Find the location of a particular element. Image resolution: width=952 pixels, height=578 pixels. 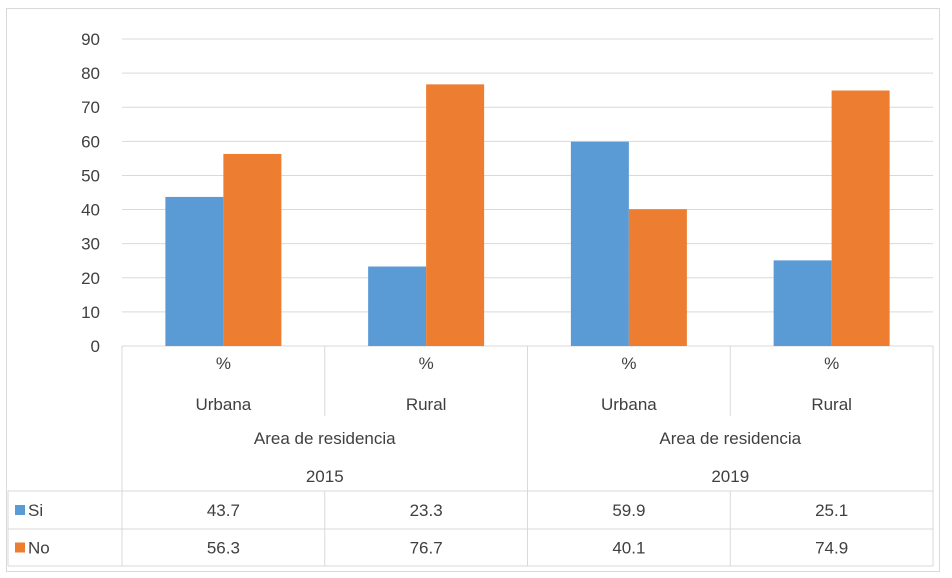

y-tick-label: 60 is located at coordinates (90, 141).